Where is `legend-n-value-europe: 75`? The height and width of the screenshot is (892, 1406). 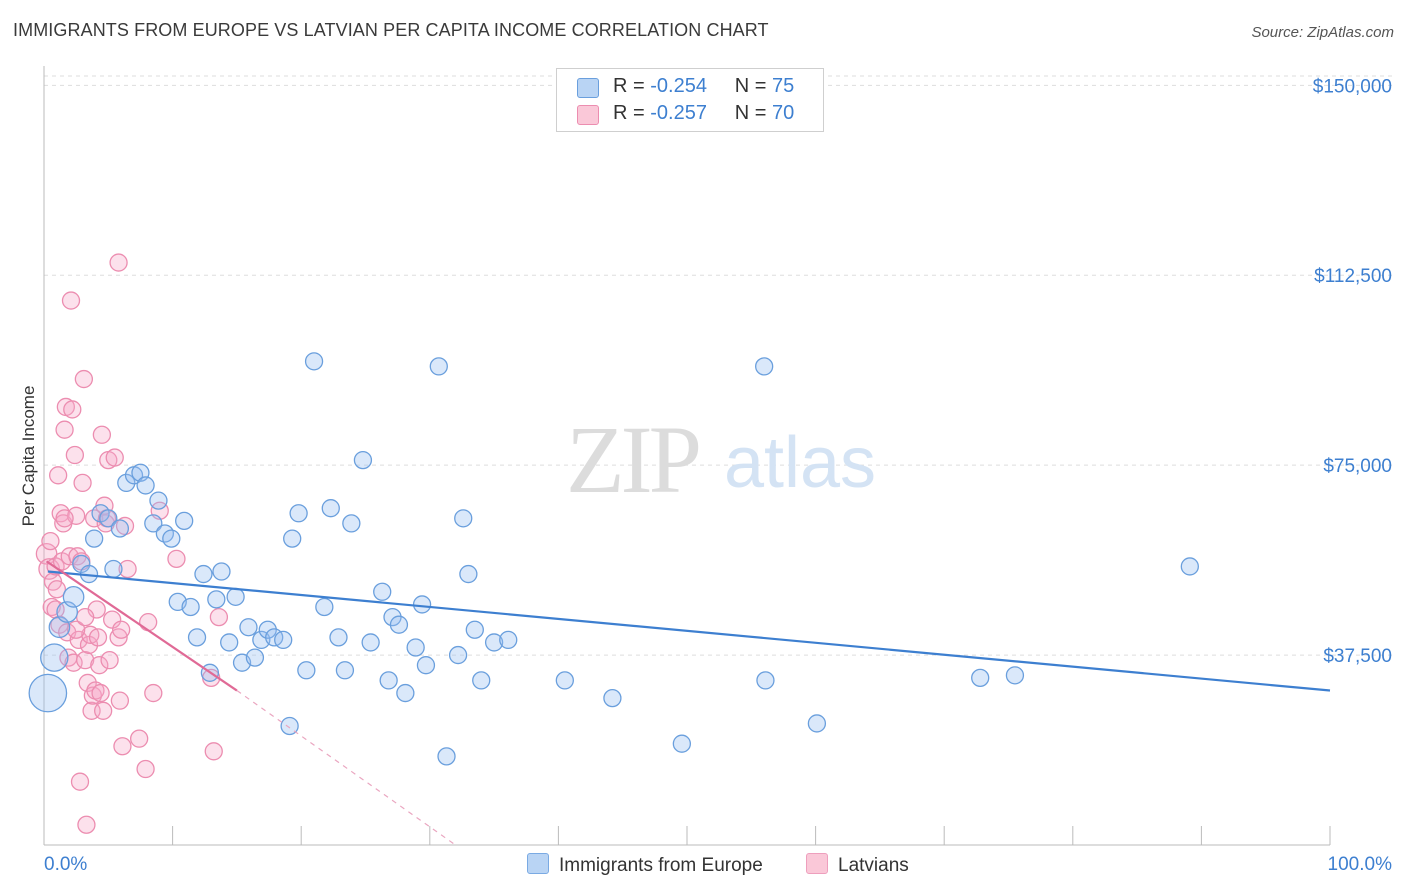
legend-n-value-europe: 75 is located at coordinates (783, 86).